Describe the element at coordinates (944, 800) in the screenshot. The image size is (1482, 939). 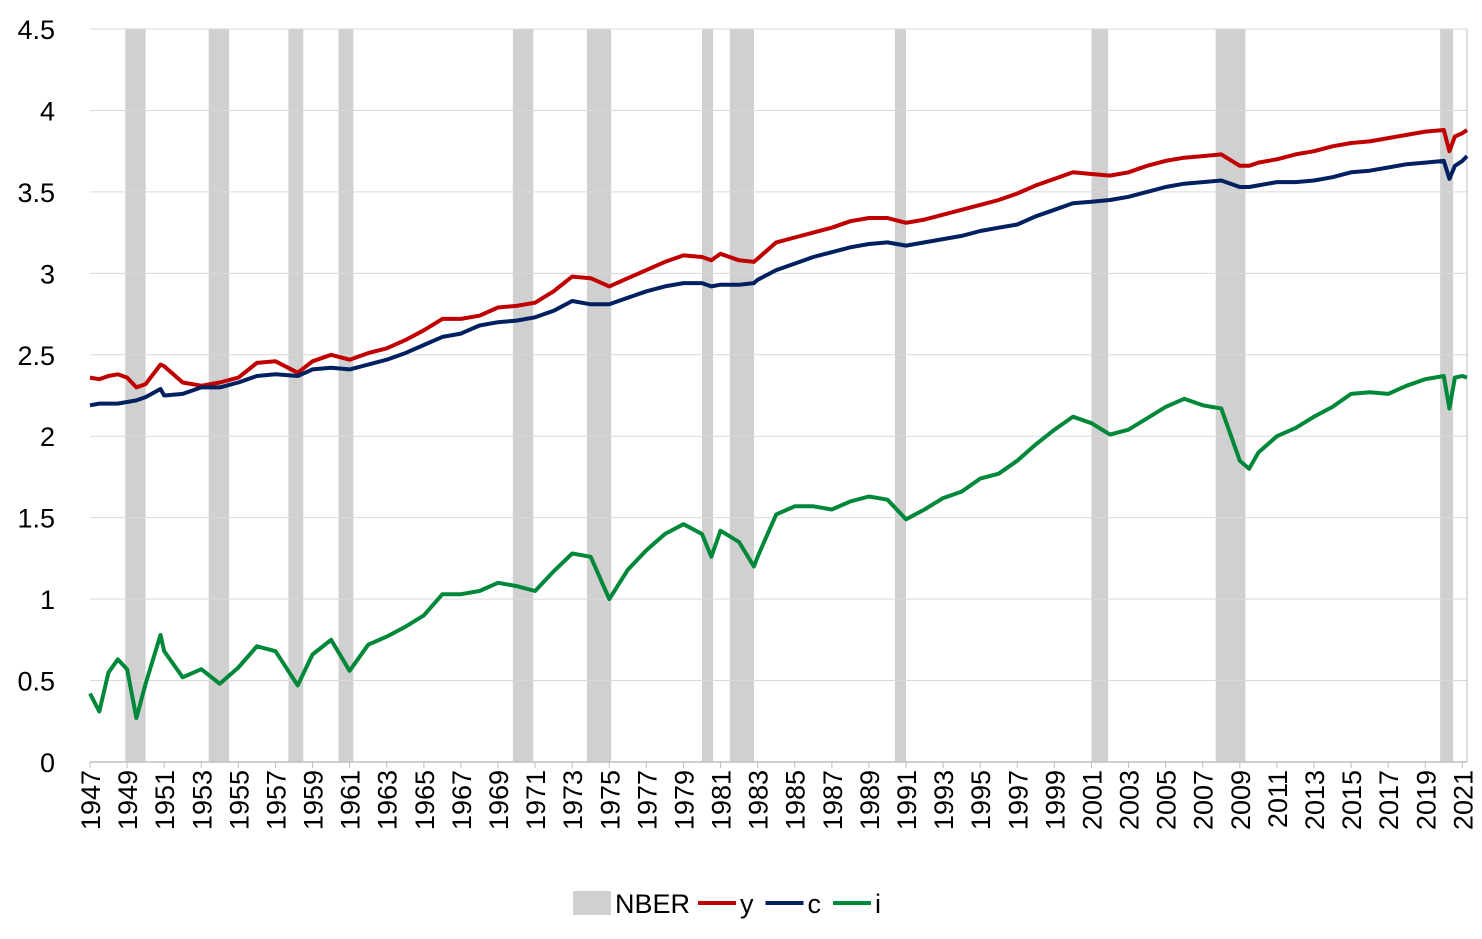
I see `x-tick-label: 1993` at that location.